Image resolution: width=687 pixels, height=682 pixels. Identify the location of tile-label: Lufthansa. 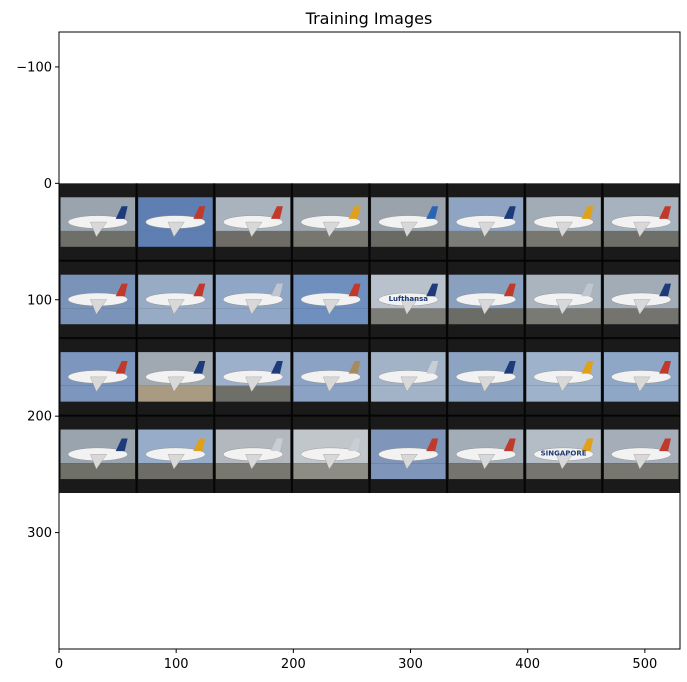
(409, 299).